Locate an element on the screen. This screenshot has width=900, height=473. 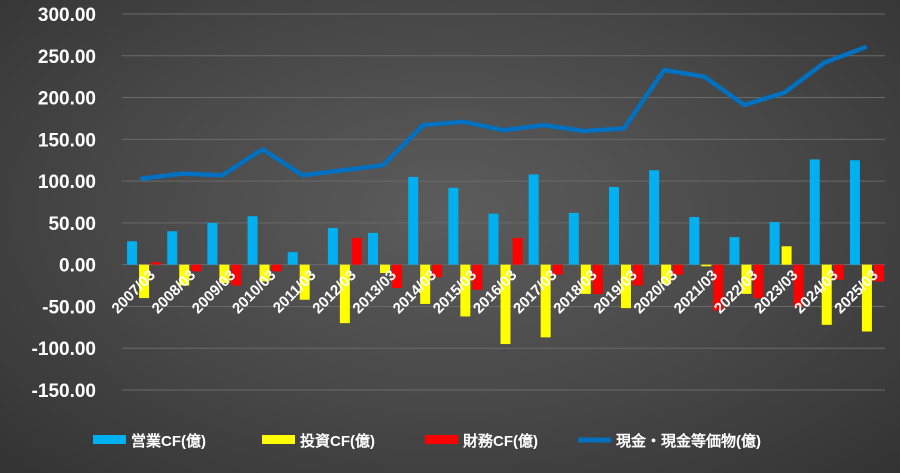
y-tick-label: 100.00 is located at coordinates (67, 182).